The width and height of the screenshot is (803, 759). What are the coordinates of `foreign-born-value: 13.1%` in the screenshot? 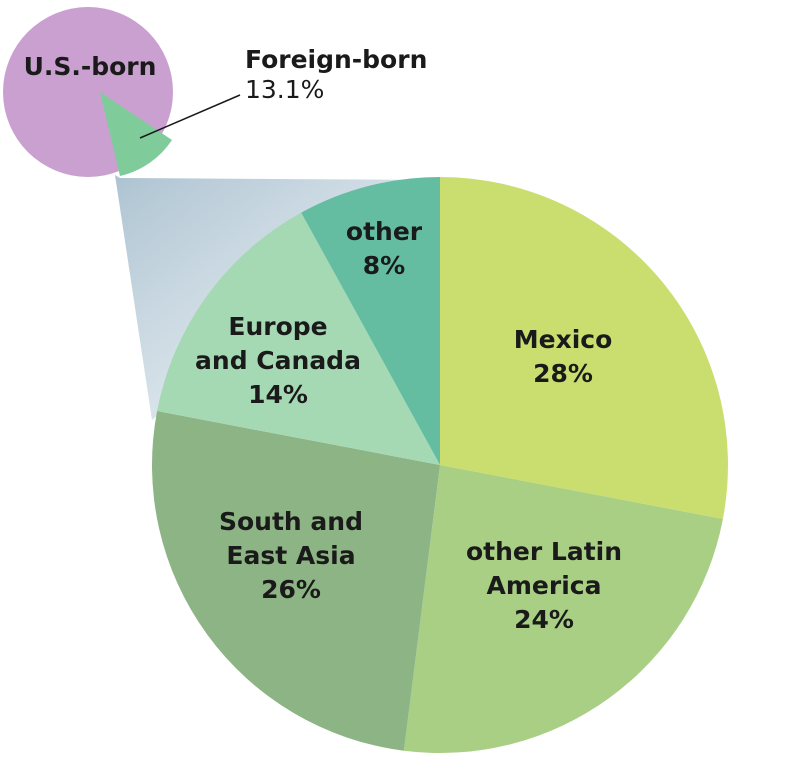 It's located at (284, 89).